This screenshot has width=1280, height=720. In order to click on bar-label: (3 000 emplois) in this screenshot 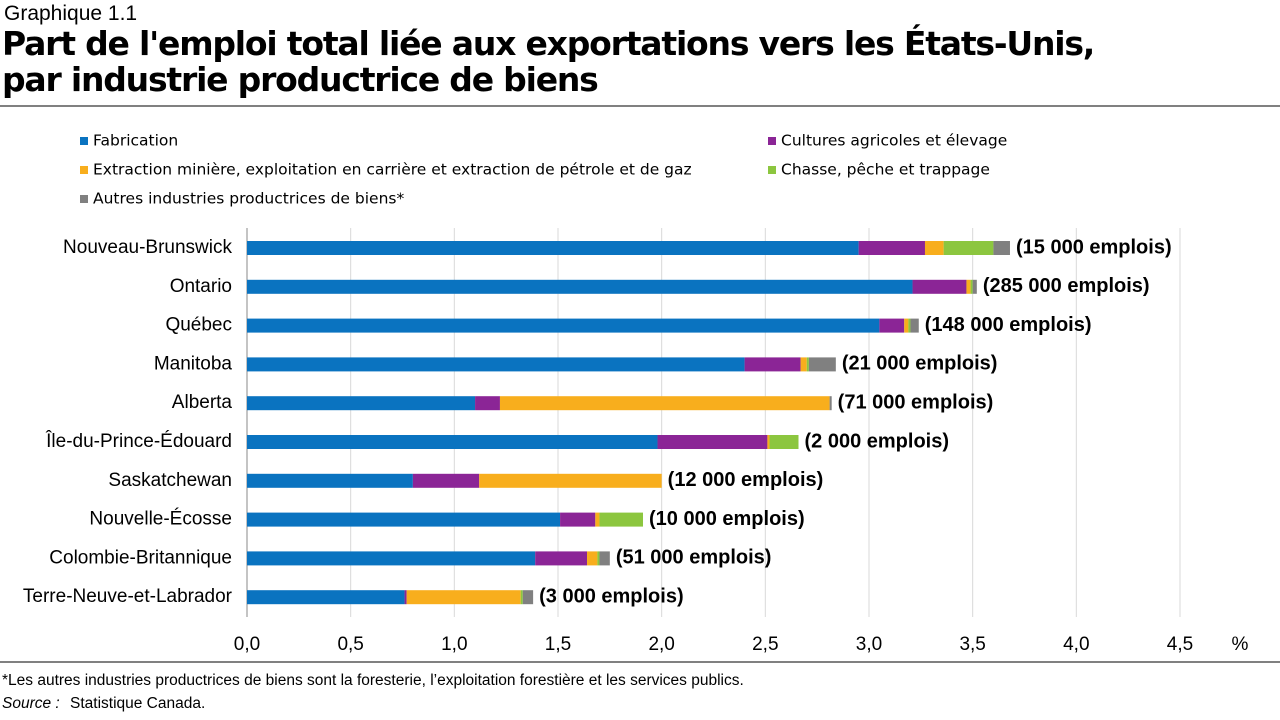, I will do `click(611, 596)`.